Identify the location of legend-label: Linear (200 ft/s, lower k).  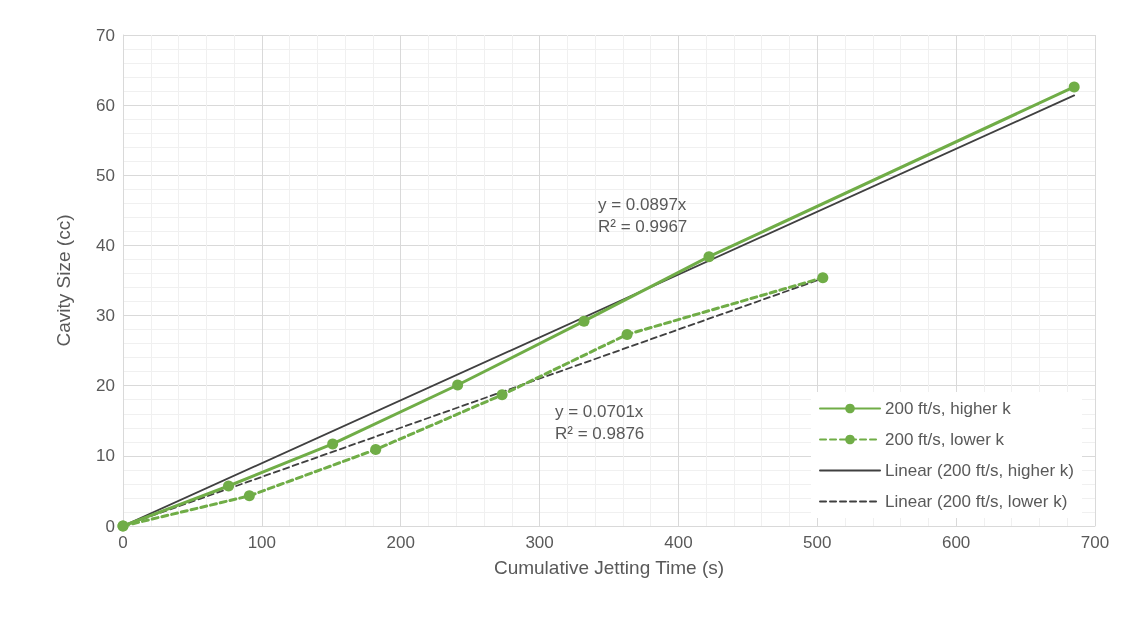
(976, 501).